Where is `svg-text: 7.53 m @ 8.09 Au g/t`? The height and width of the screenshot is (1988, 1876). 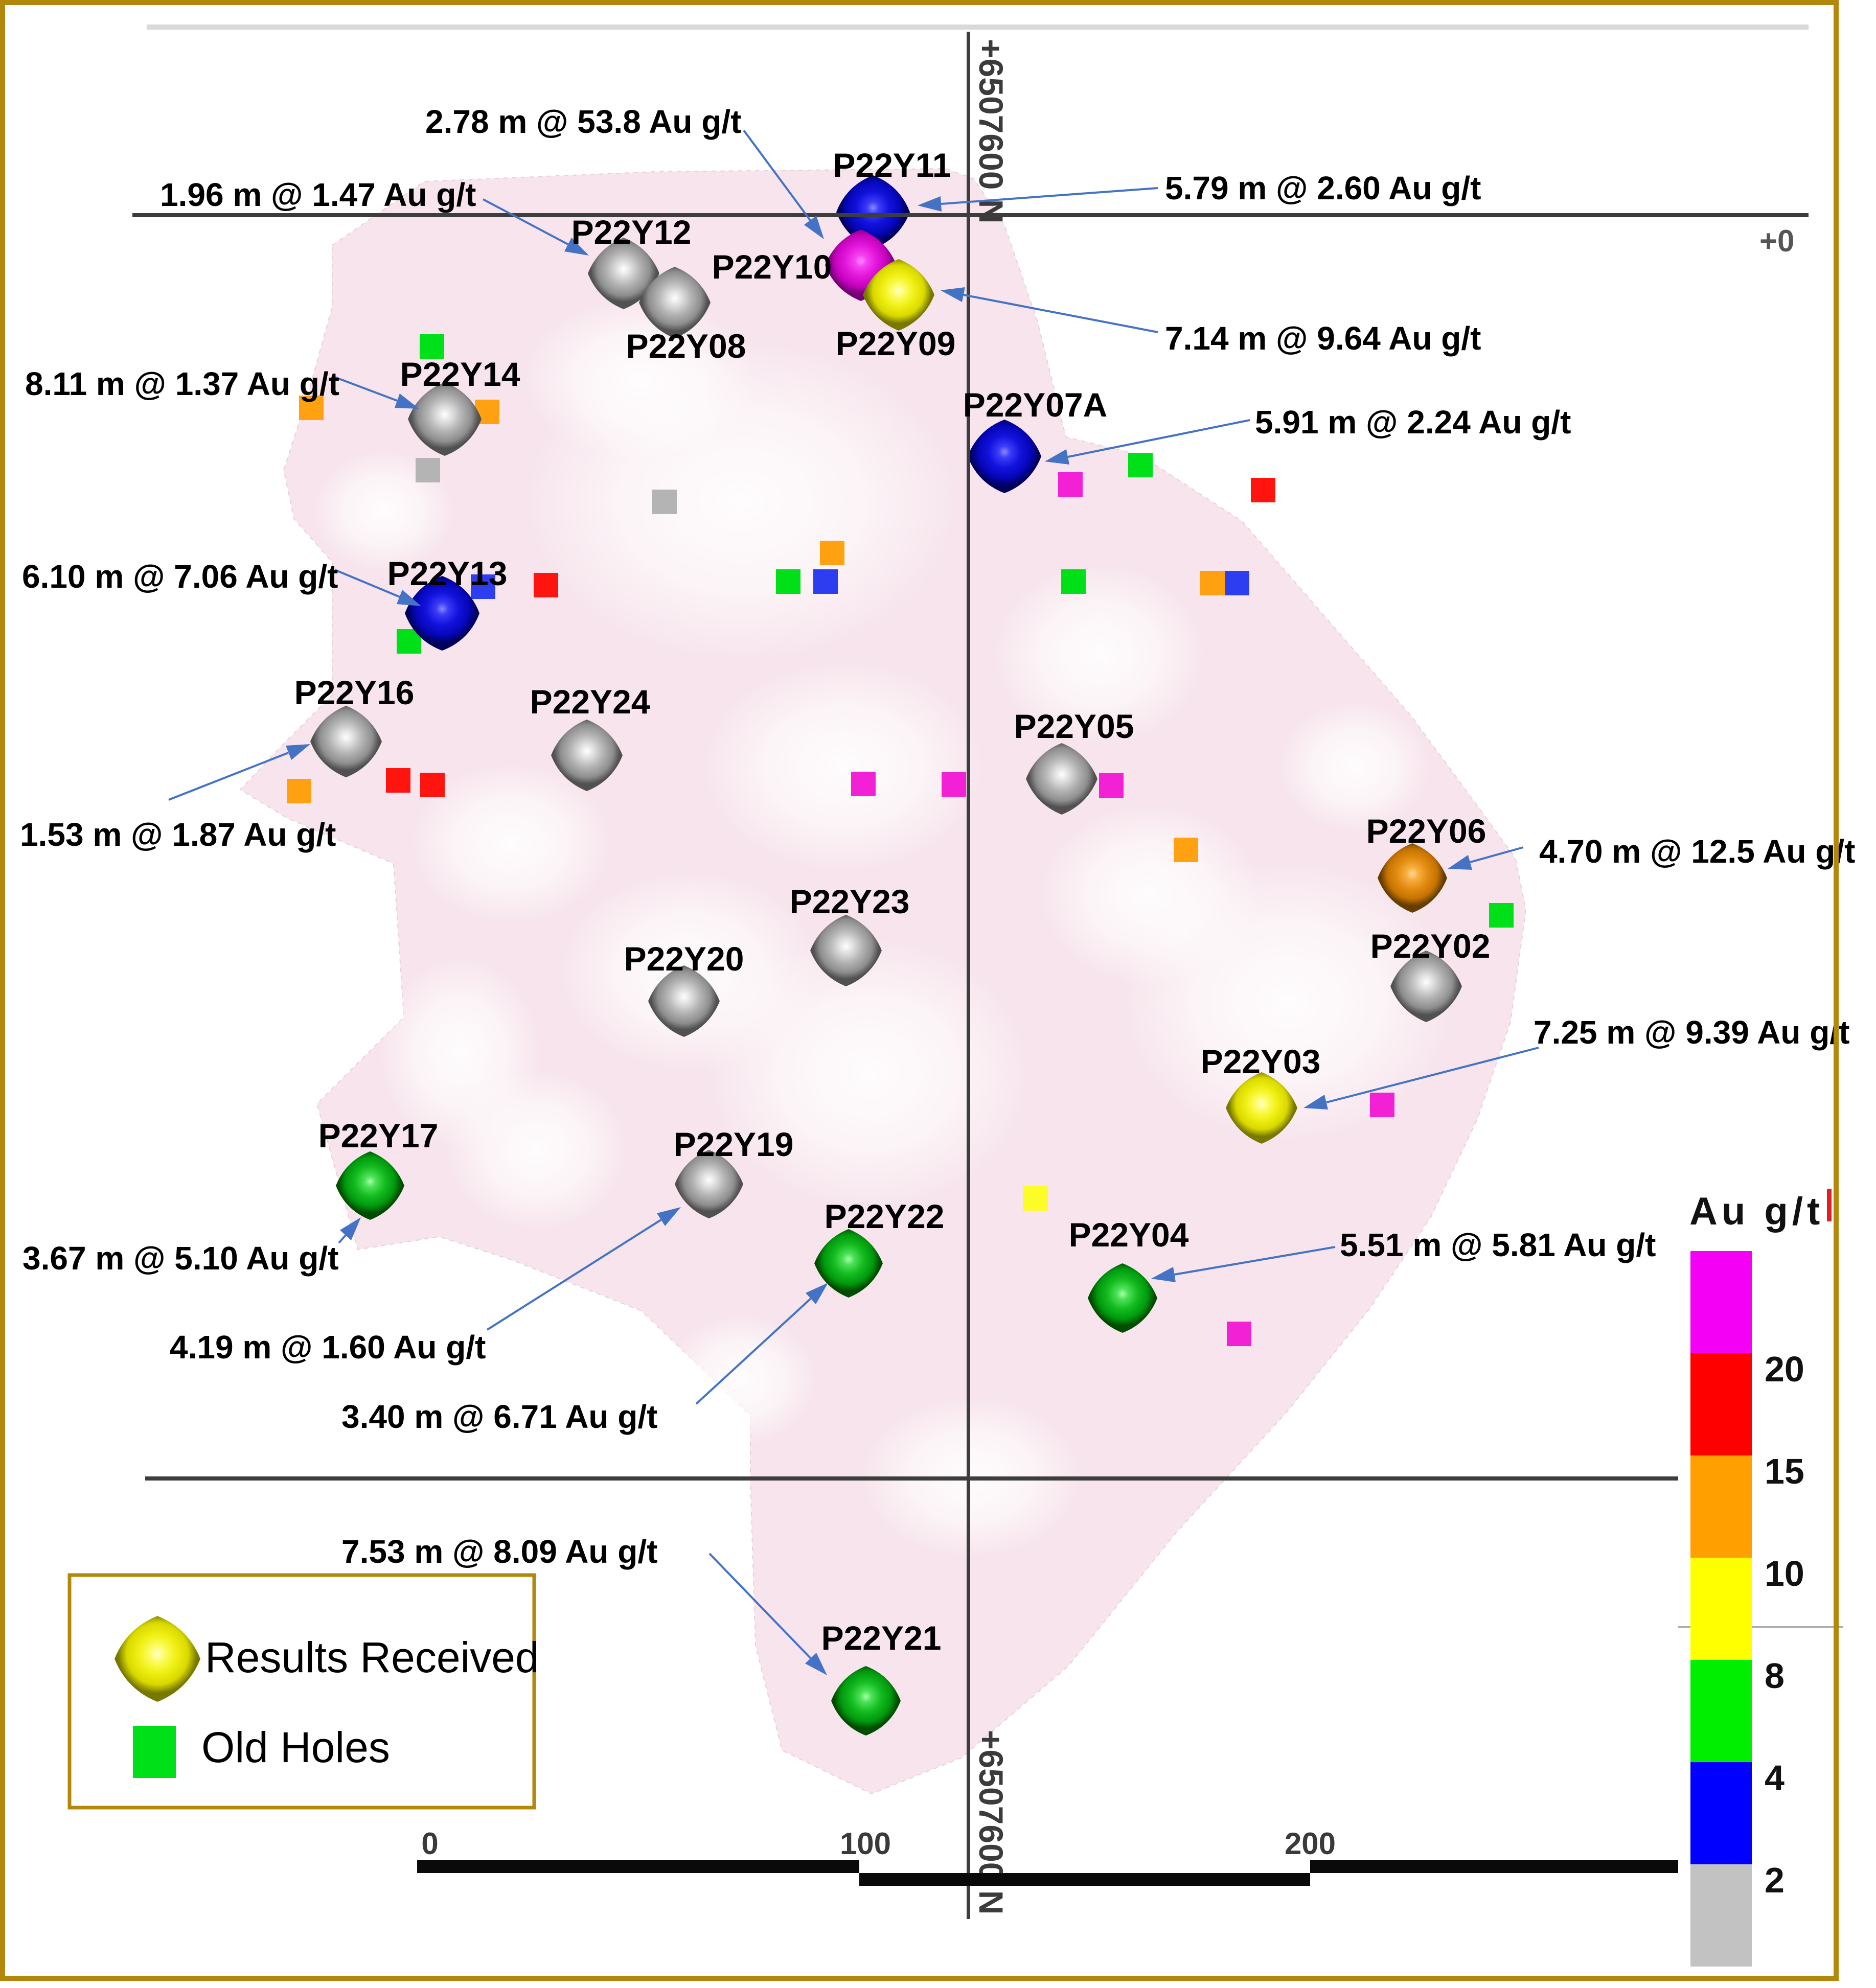
svg-text: 7.53 m @ 8.09 Au g/t is located at coordinates (499, 1552).